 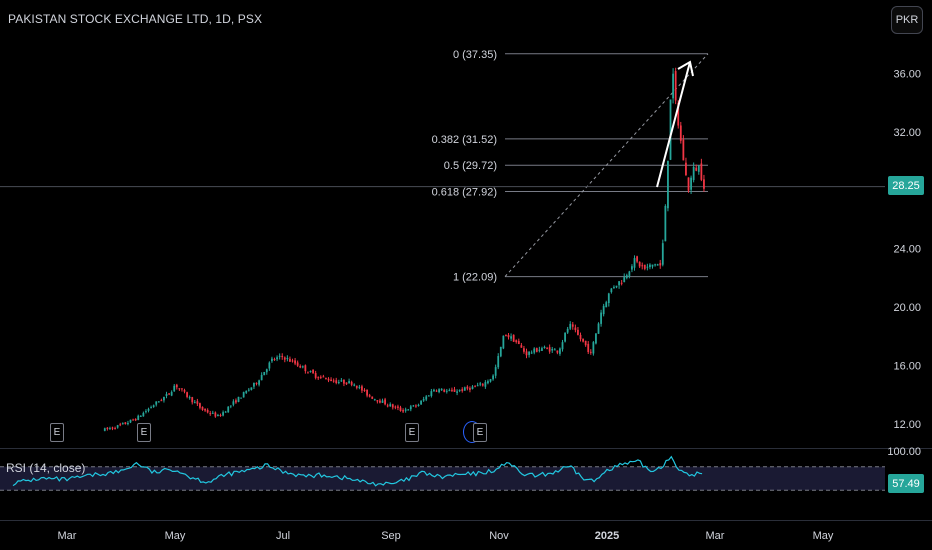 What do you see at coordinates (464, 140) in the screenshot?
I see `fib-level-label: 0.382 (31.52)` at bounding box center [464, 140].